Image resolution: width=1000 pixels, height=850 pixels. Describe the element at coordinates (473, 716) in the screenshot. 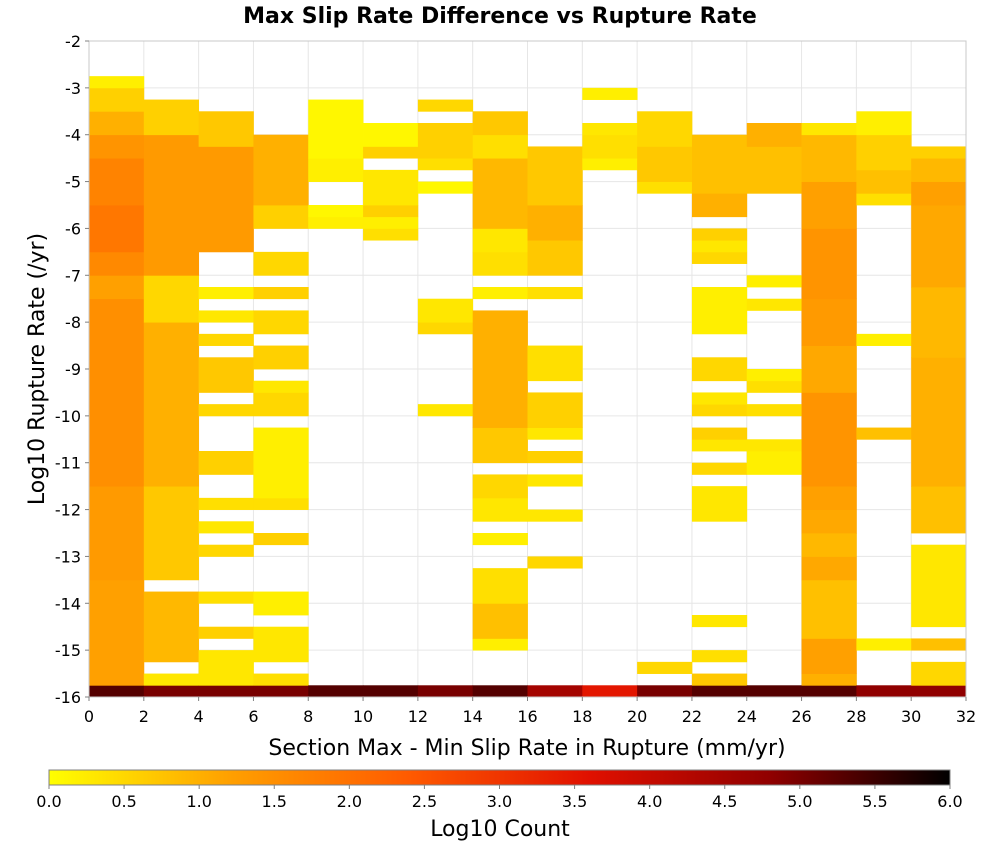

I see `x-tick-label: 14` at that location.